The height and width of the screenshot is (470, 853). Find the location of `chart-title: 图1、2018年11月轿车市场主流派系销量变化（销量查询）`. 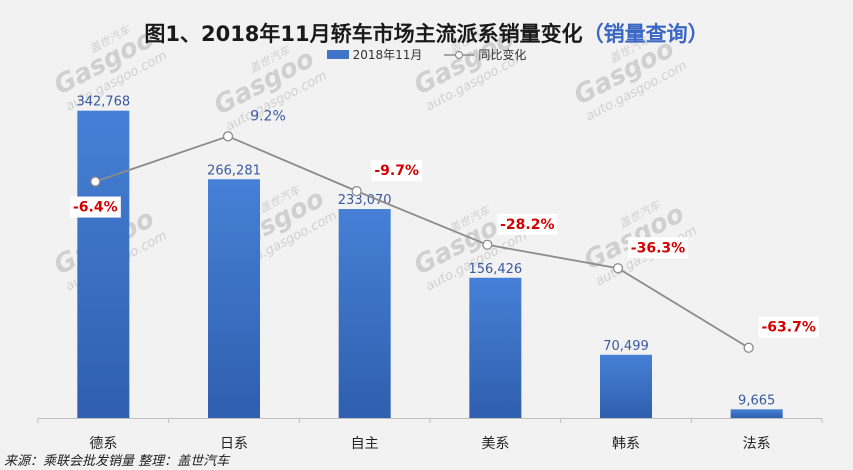

chart-title: 图1、2018年11月轿车市场主流派系销量变化（销量查询） is located at coordinates (426, 33).